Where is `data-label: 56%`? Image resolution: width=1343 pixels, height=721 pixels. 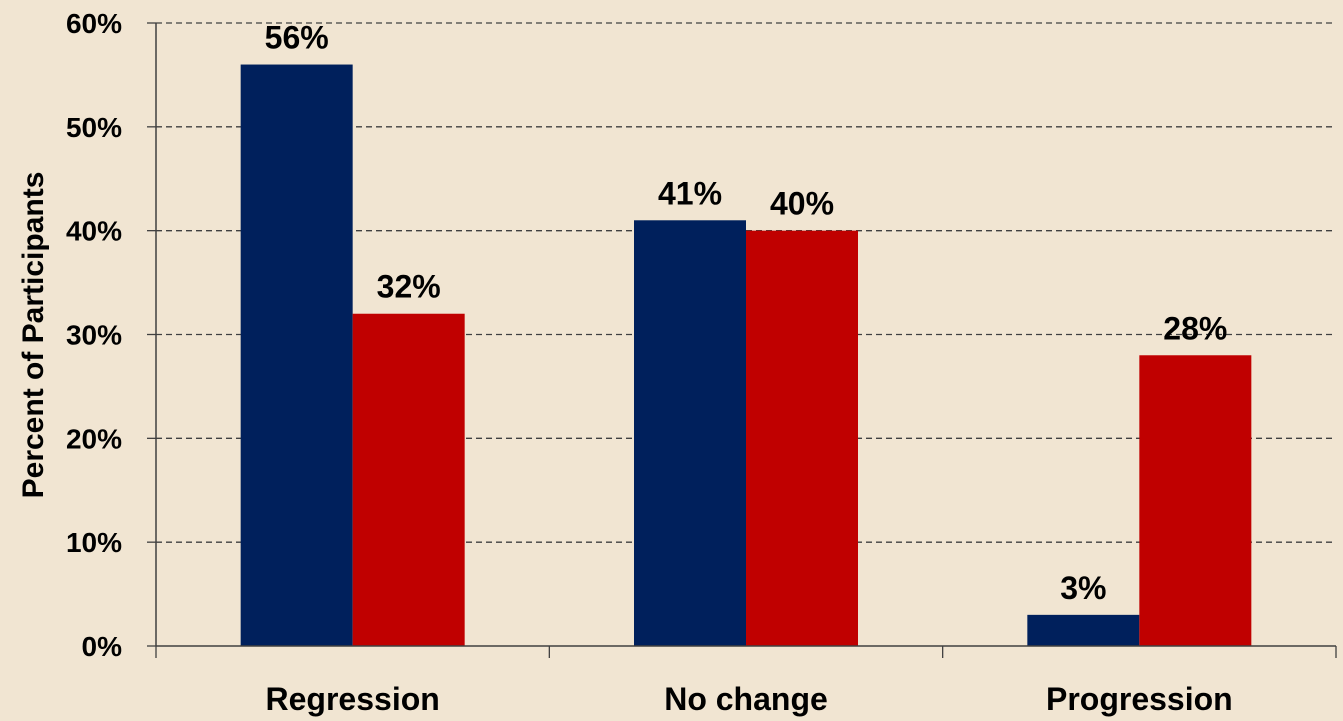
data-label: 56% is located at coordinates (297, 38).